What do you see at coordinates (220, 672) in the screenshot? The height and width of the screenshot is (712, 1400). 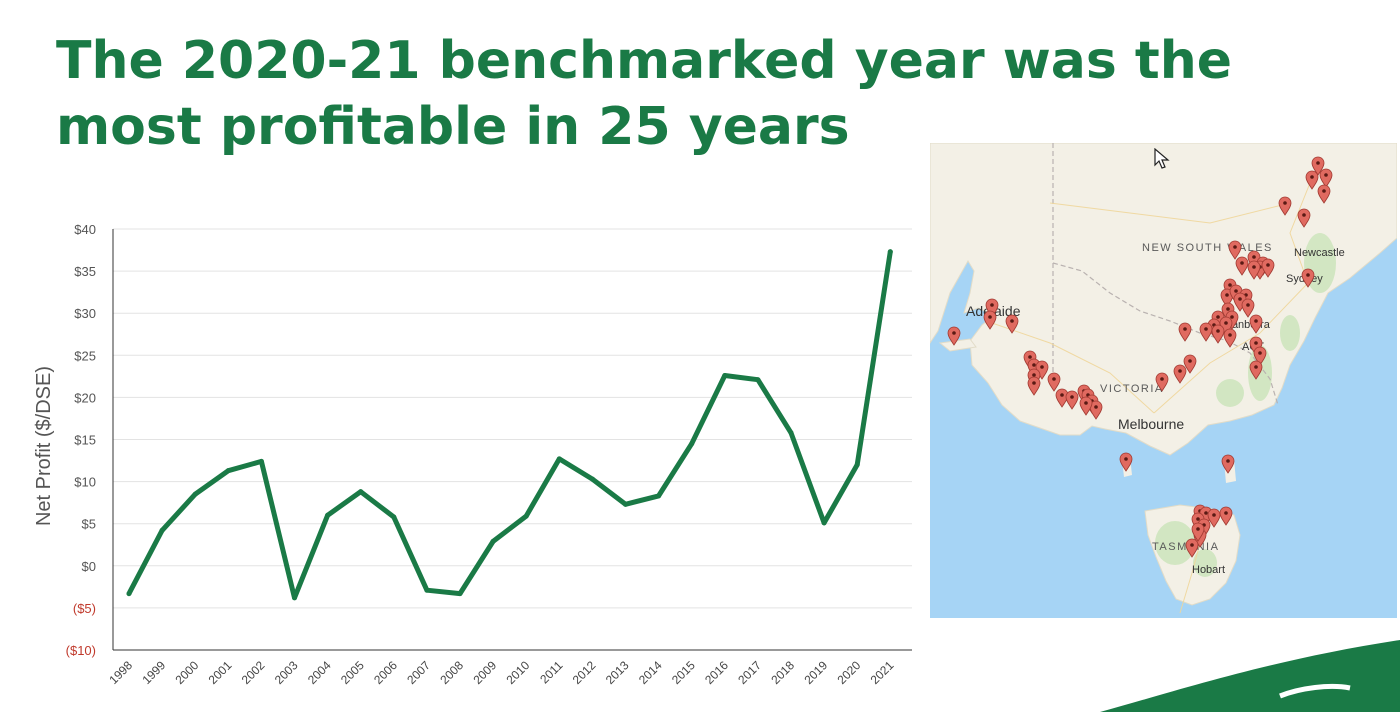 I see `x-tick-label: 2001` at bounding box center [220, 672].